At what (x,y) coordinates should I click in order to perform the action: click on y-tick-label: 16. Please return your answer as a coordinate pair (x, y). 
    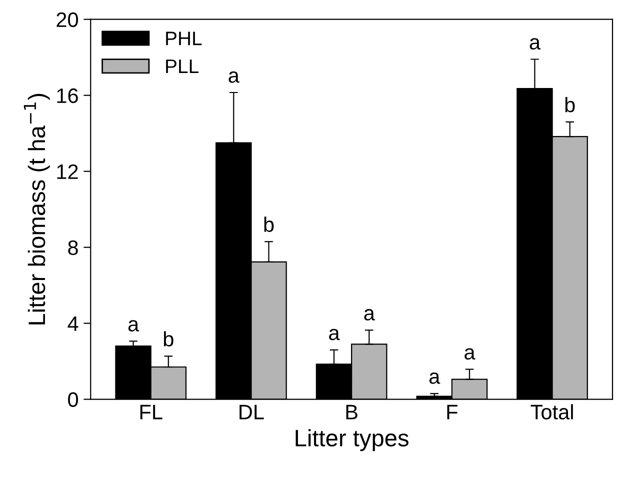
    Looking at the image, I should click on (67, 96).